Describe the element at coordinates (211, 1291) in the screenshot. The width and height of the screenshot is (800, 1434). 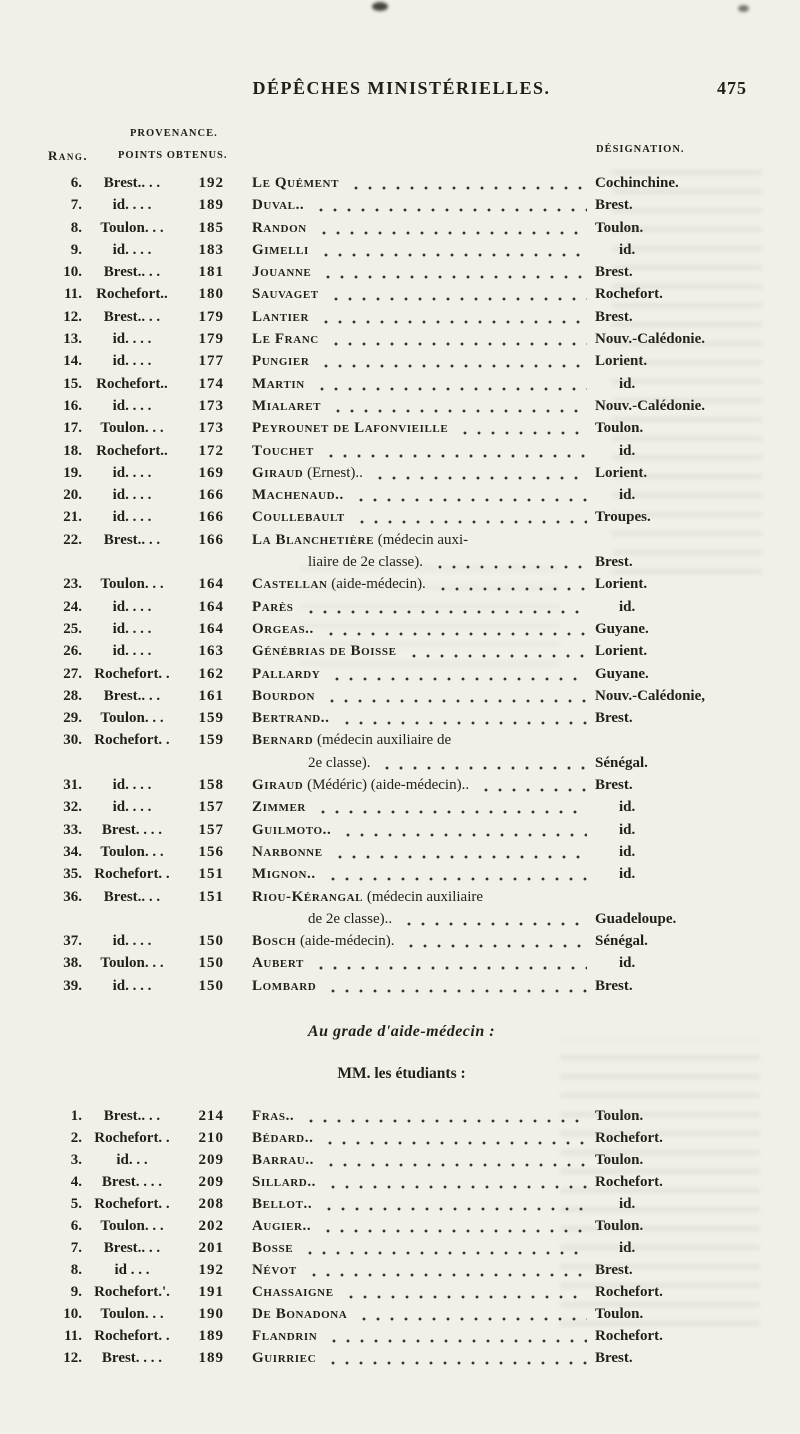
I see `points-cell: 191` at that location.